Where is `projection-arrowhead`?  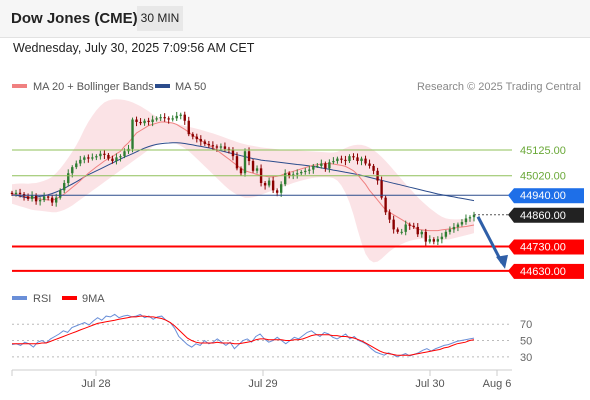 projection-arrowhead is located at coordinates (502, 261).